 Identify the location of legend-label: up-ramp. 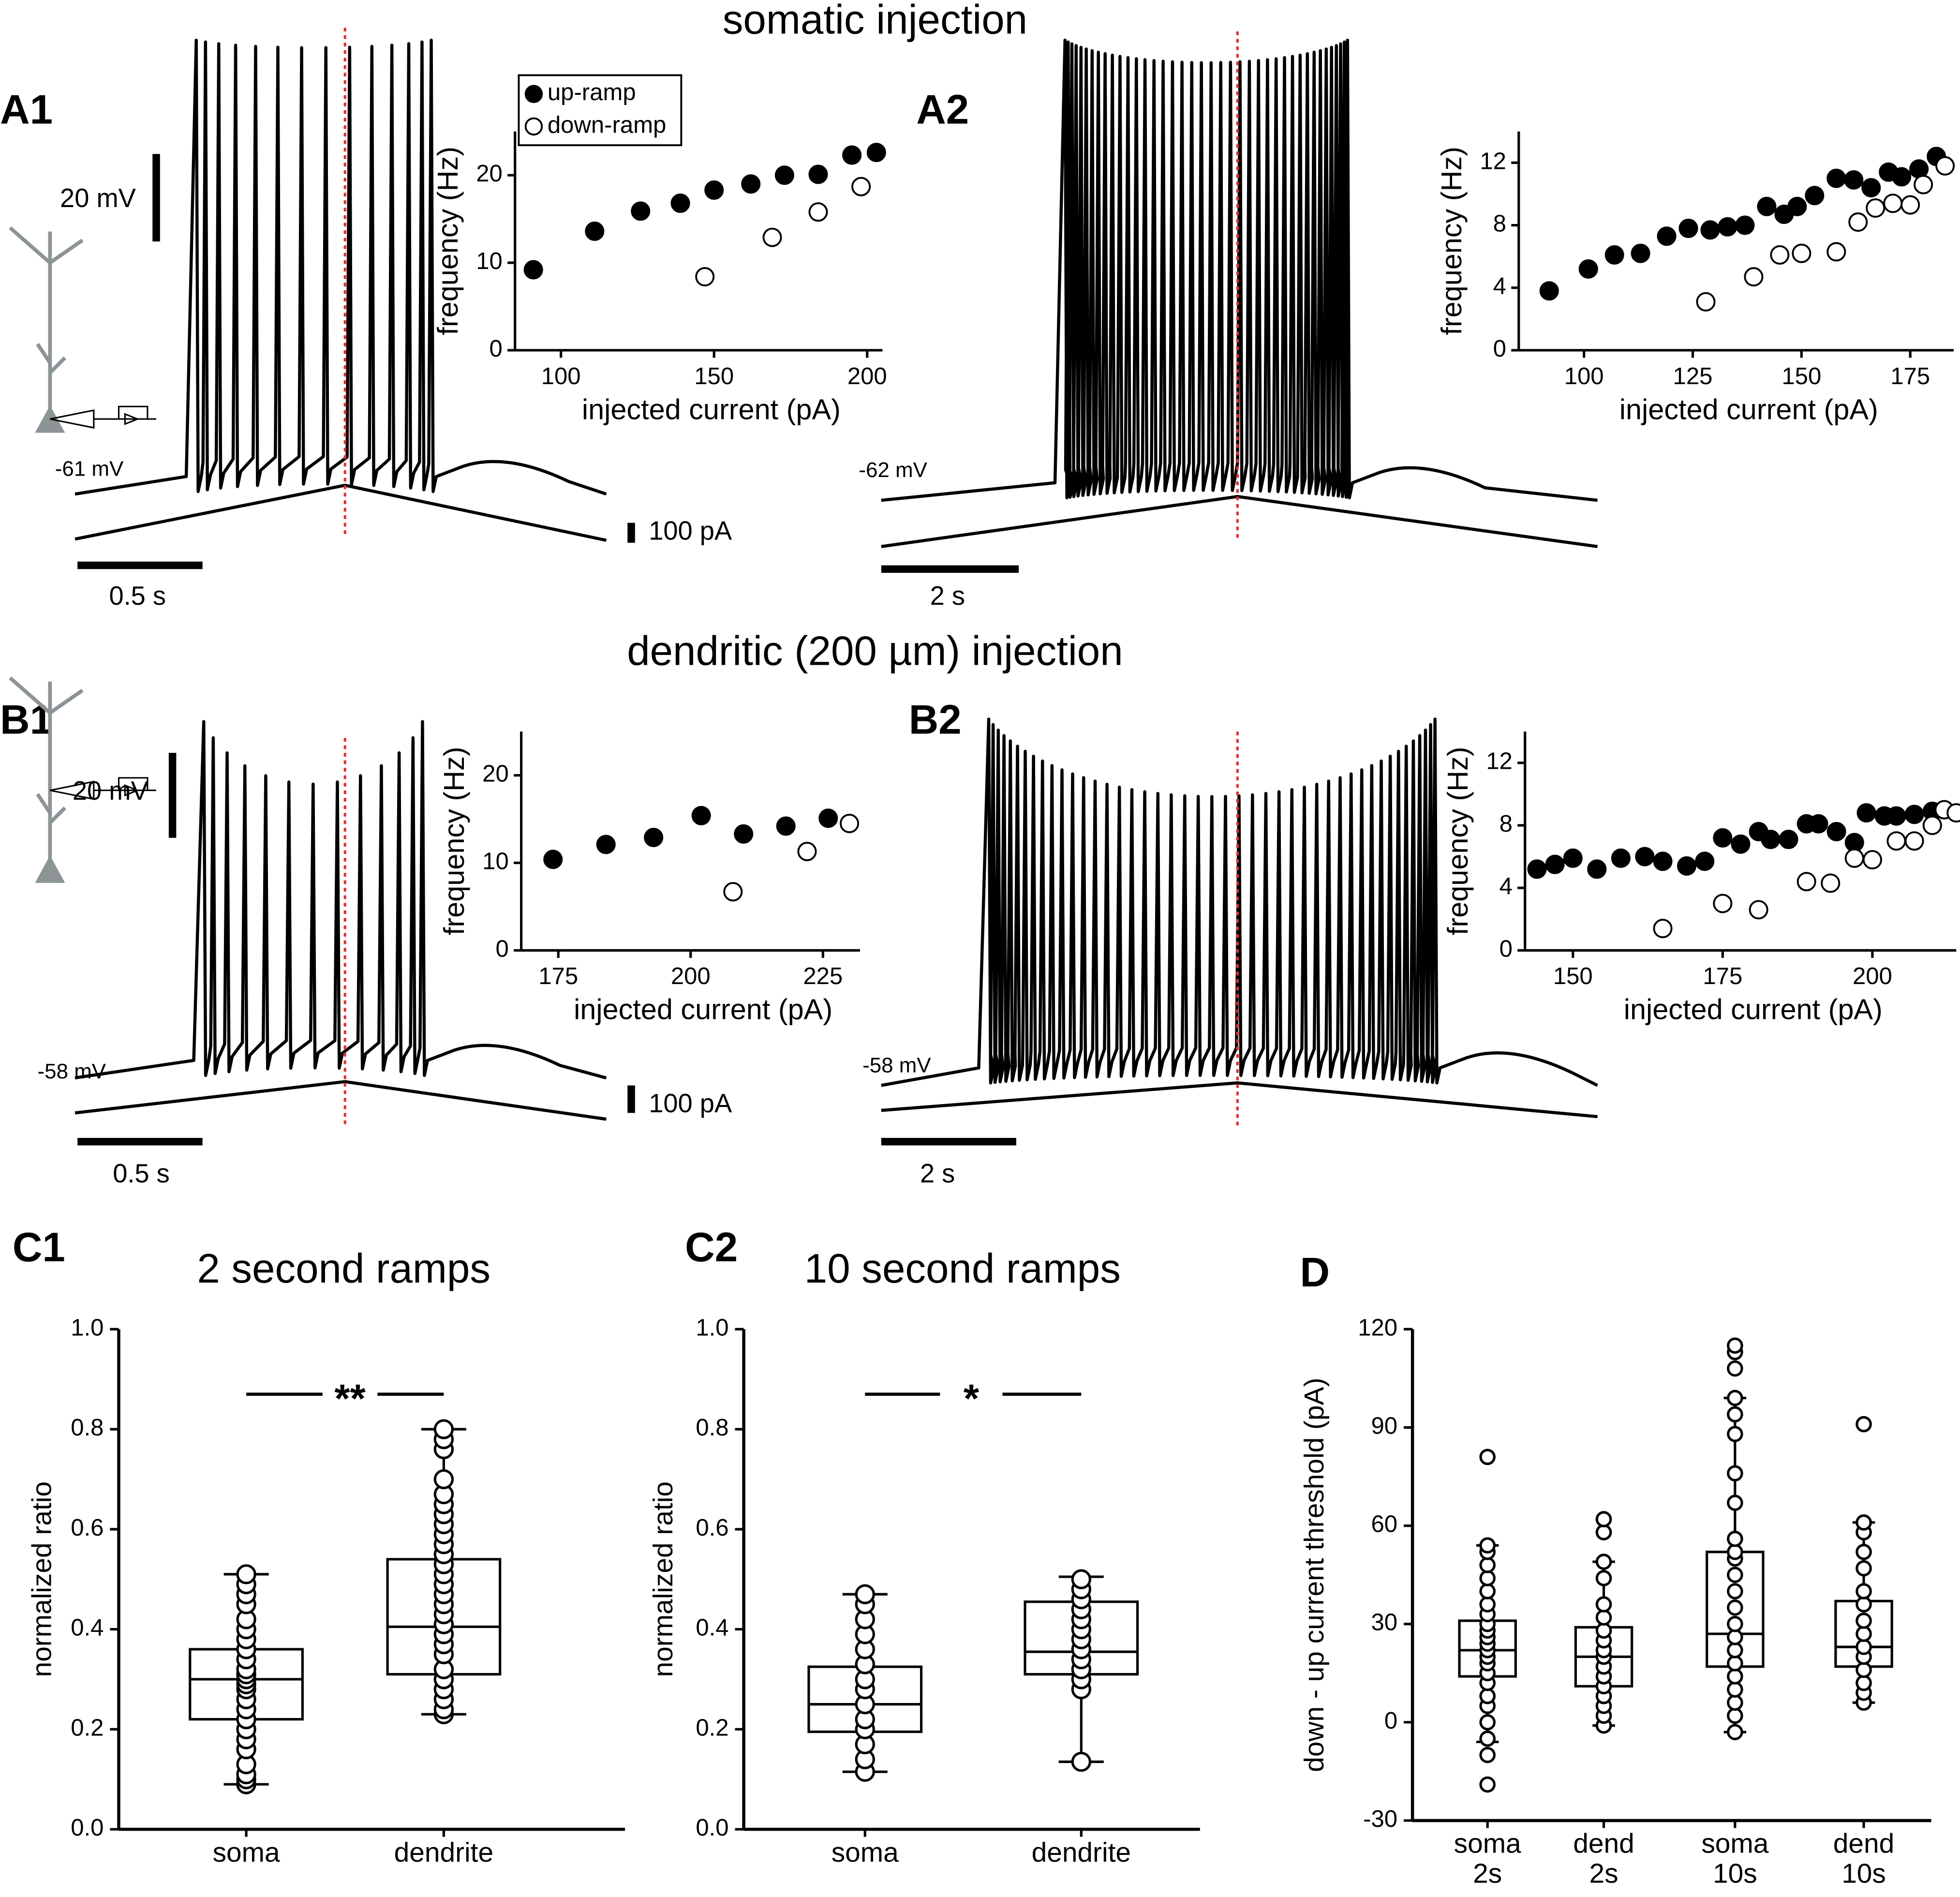
(592, 92).